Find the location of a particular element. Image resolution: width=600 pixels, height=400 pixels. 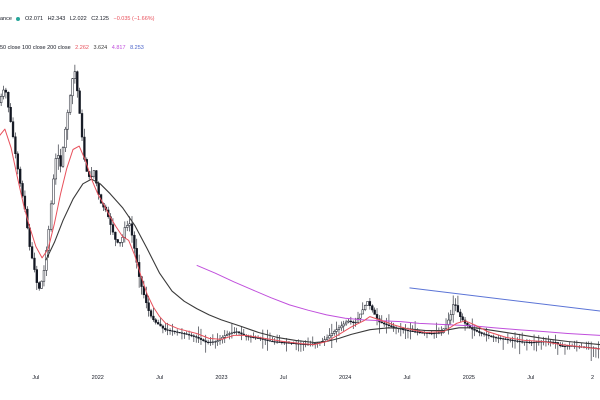

high-value: H2.343 is located at coordinates (56, 19).